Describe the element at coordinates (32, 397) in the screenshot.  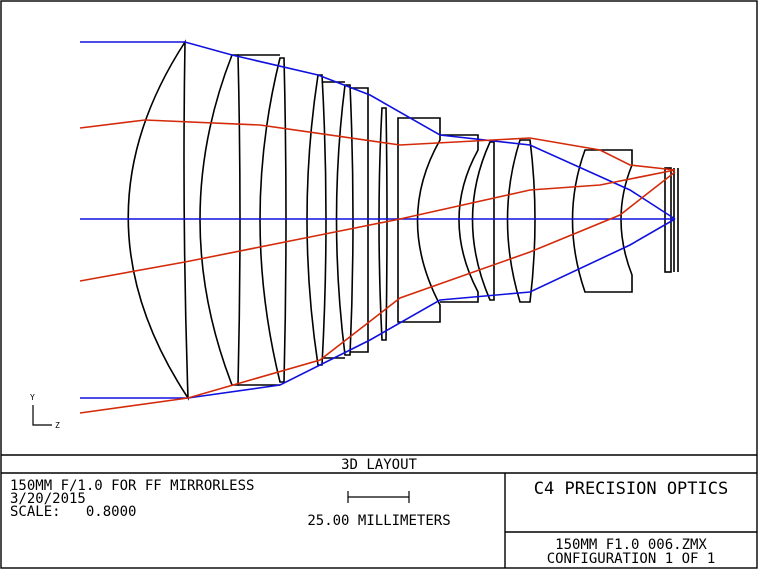
I see `axis-label-y: Y` at that location.